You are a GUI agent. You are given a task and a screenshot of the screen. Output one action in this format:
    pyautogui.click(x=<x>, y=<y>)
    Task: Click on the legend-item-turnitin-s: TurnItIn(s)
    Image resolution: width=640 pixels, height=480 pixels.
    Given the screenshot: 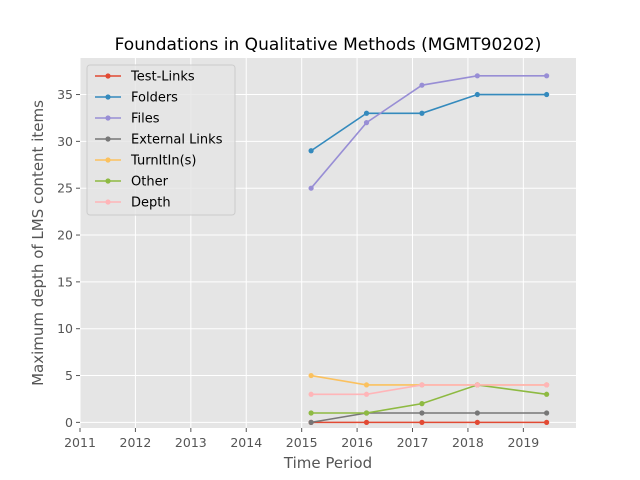 What is the action you would take?
    pyautogui.click(x=145, y=161)
    